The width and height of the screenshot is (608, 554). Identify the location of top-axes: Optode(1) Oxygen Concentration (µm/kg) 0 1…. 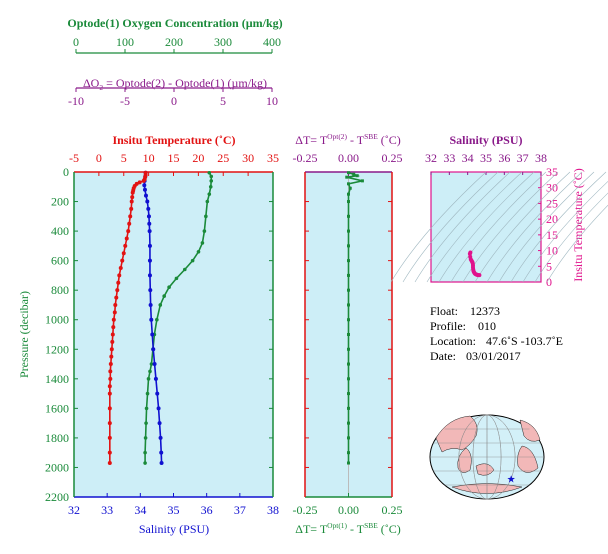
(174, 62).